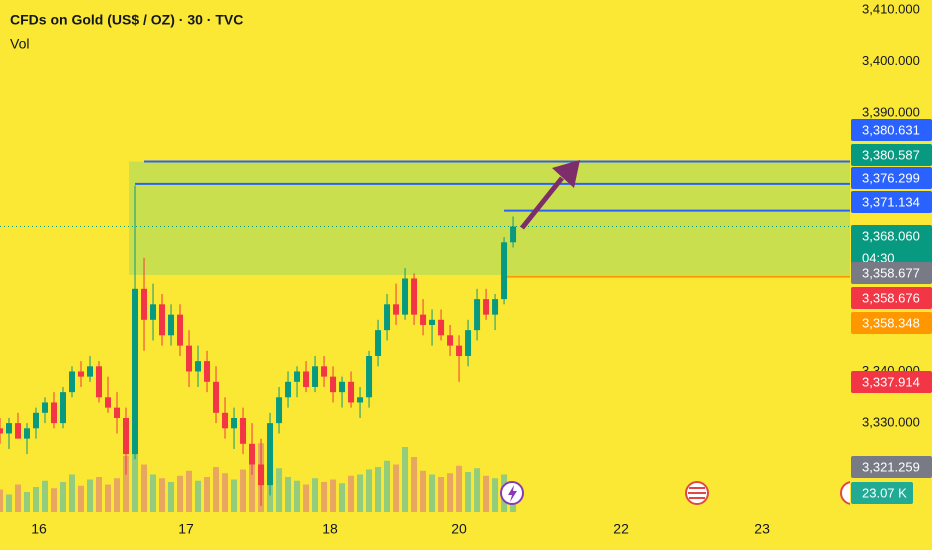 This screenshot has height=550, width=932. What do you see at coordinates (762, 529) in the screenshot?
I see `x-tick-label: 23` at bounding box center [762, 529].